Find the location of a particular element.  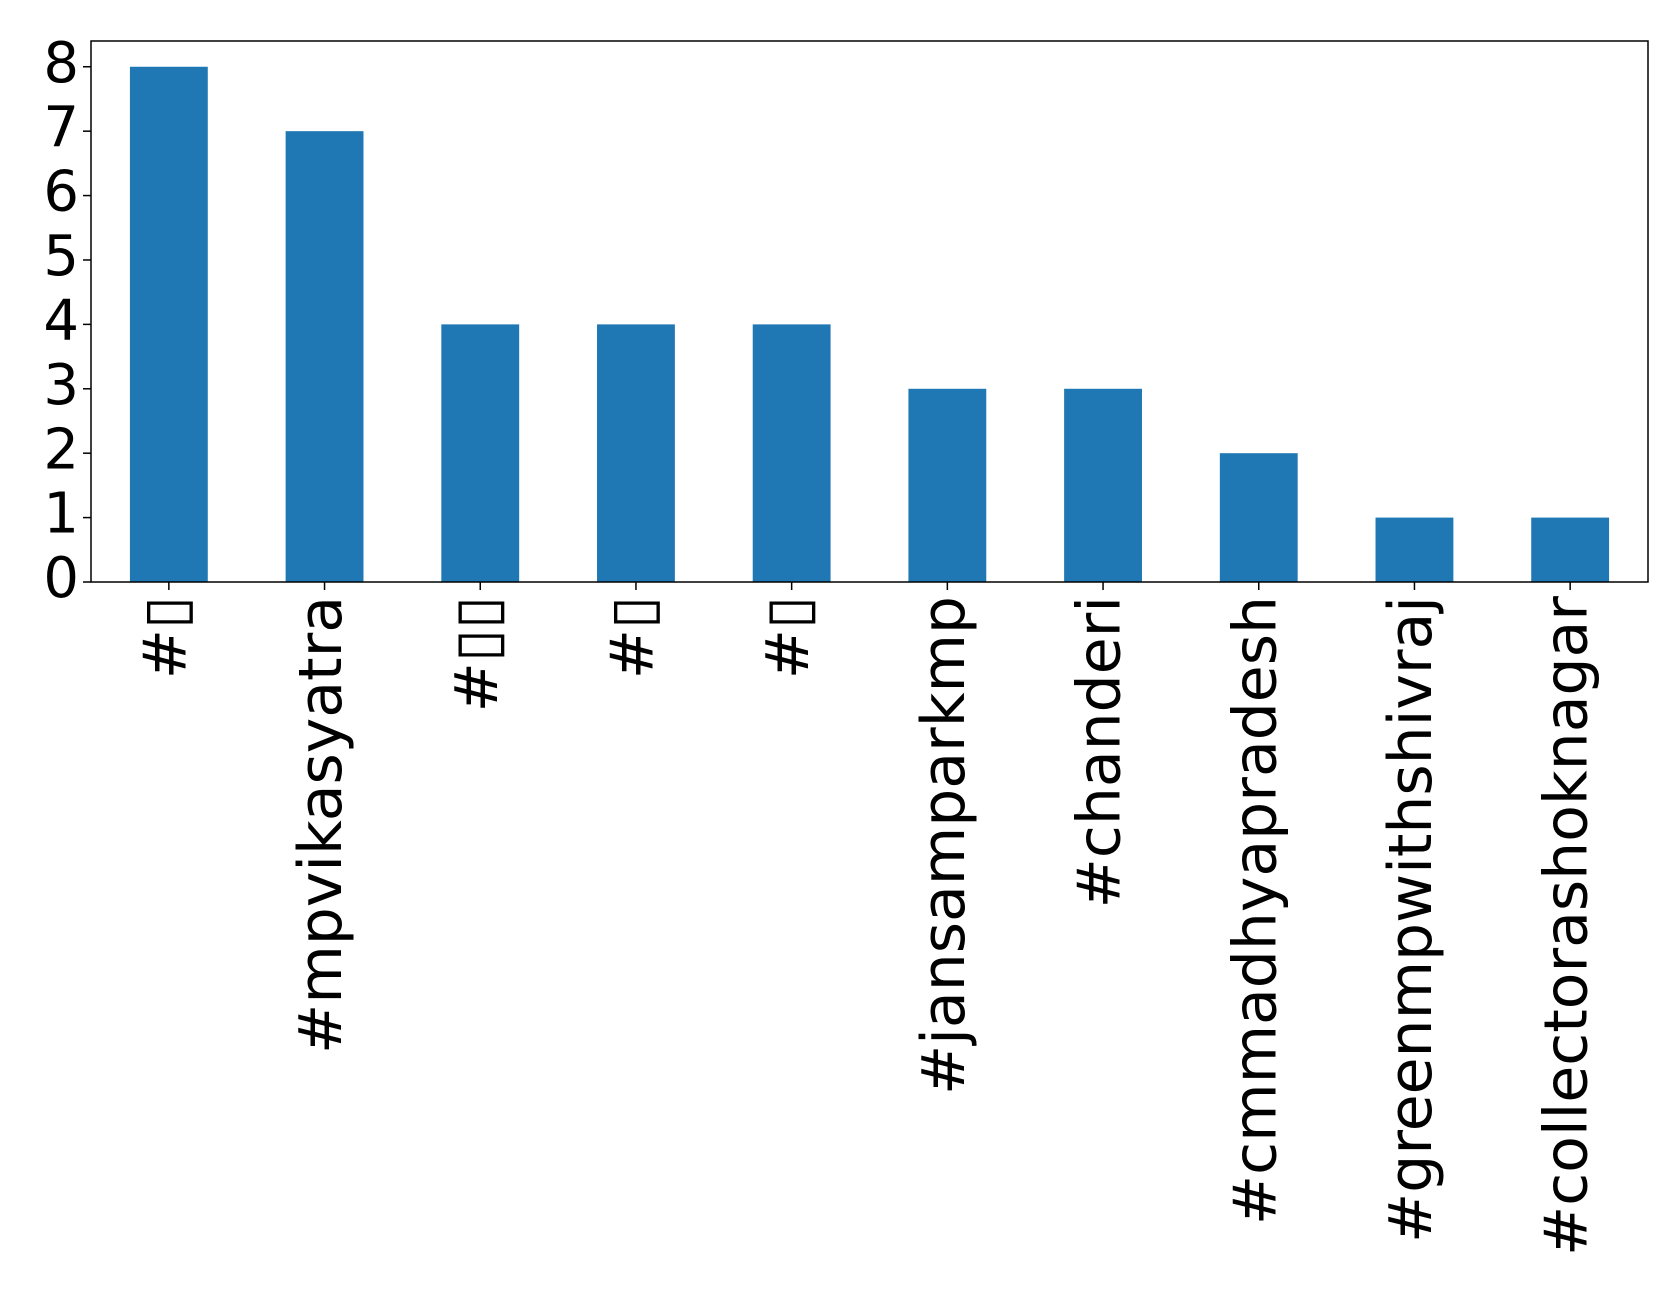

x-tick-label: #cmmadhyapradesh is located at coordinates (1255, 910).